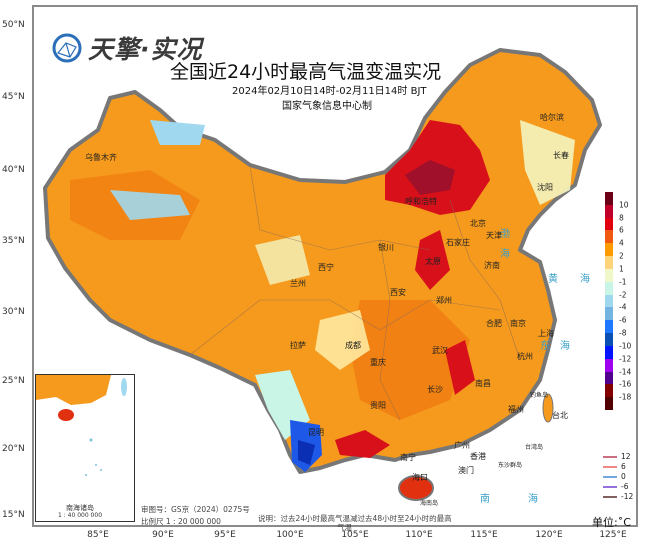 This screenshot has width=669, height=545. What do you see at coordinates (623, 476) in the screenshot?
I see `line-legend-label: 0` at bounding box center [623, 476].